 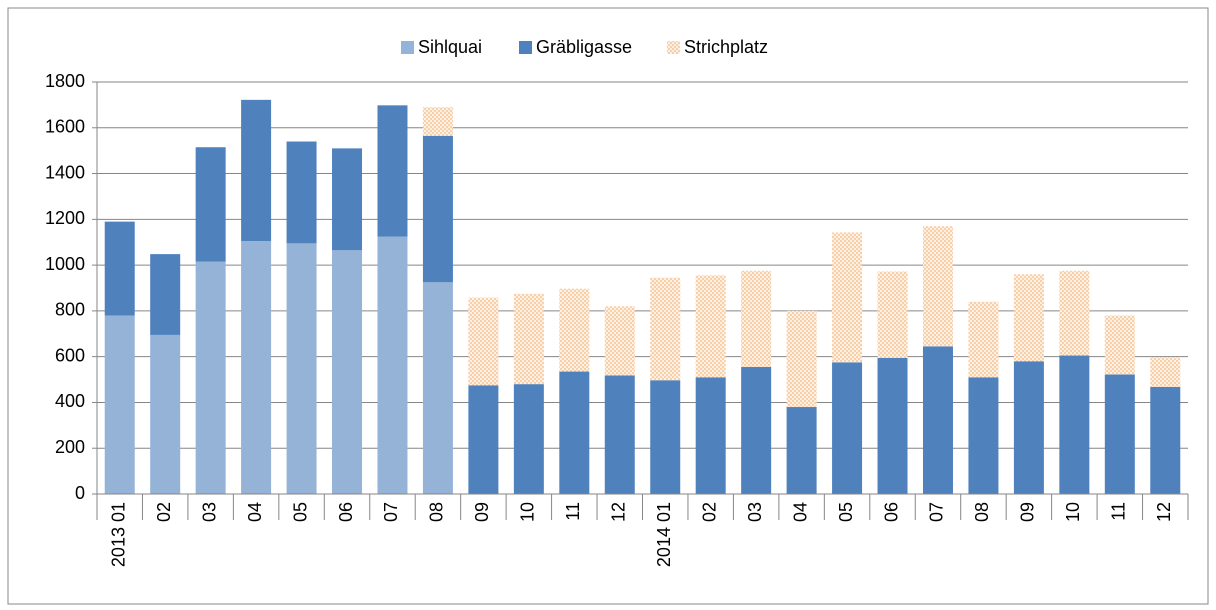 I want to click on y-tick-label: 600, so click(x=70, y=355).